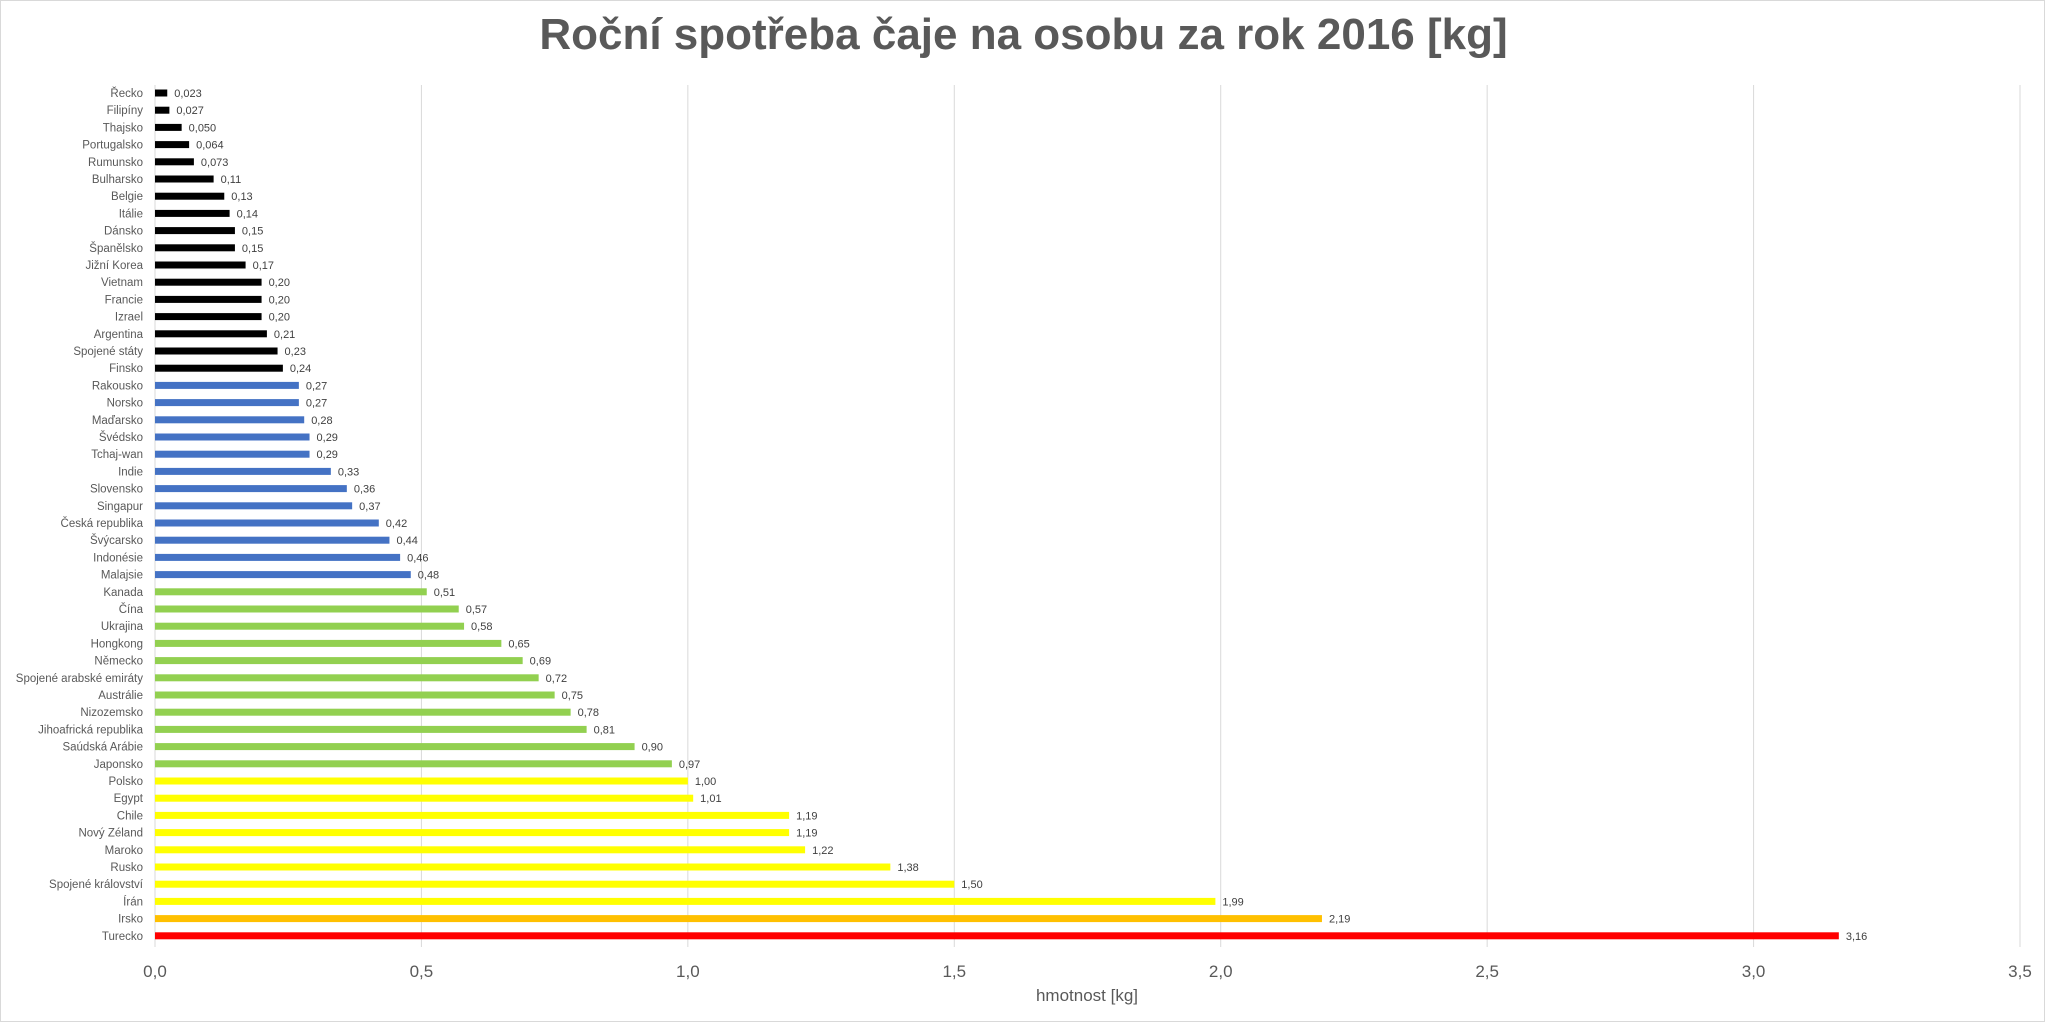 Image resolution: width=2047 pixels, height=1024 pixels. What do you see at coordinates (110, 834) in the screenshot?
I see `category-label: Nový Zéland` at bounding box center [110, 834].